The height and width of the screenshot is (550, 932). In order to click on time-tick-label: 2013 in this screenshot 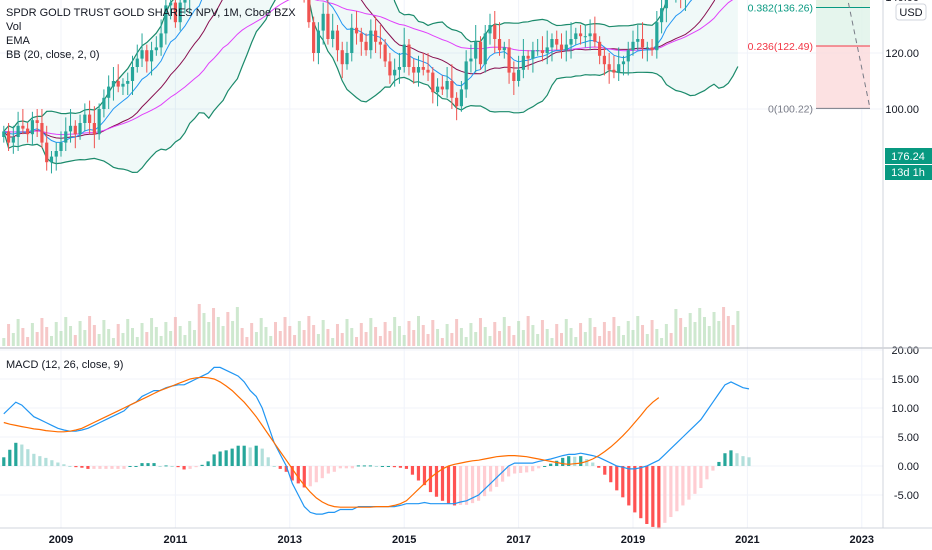, I will do `click(290, 540)`.